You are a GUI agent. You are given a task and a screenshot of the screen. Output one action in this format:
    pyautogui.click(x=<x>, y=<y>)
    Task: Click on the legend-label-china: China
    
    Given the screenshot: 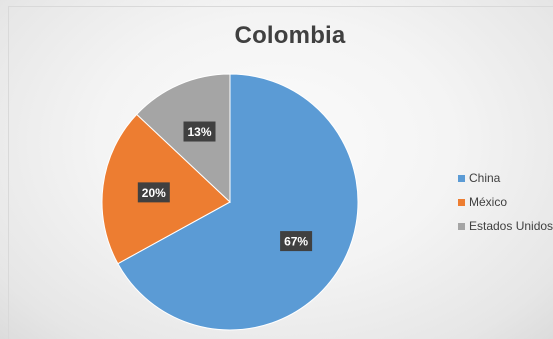 What is the action you would take?
    pyautogui.click(x=485, y=178)
    